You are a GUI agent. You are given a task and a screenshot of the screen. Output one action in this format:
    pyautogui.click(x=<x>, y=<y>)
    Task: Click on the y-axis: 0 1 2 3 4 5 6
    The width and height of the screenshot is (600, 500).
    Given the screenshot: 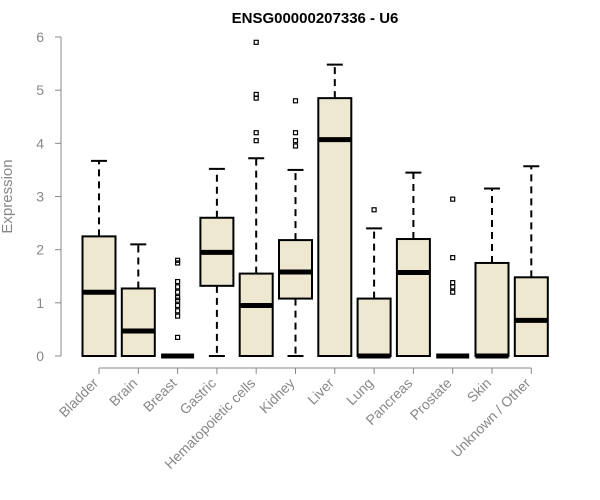 What is the action you would take?
    pyautogui.click(x=49, y=196)
    